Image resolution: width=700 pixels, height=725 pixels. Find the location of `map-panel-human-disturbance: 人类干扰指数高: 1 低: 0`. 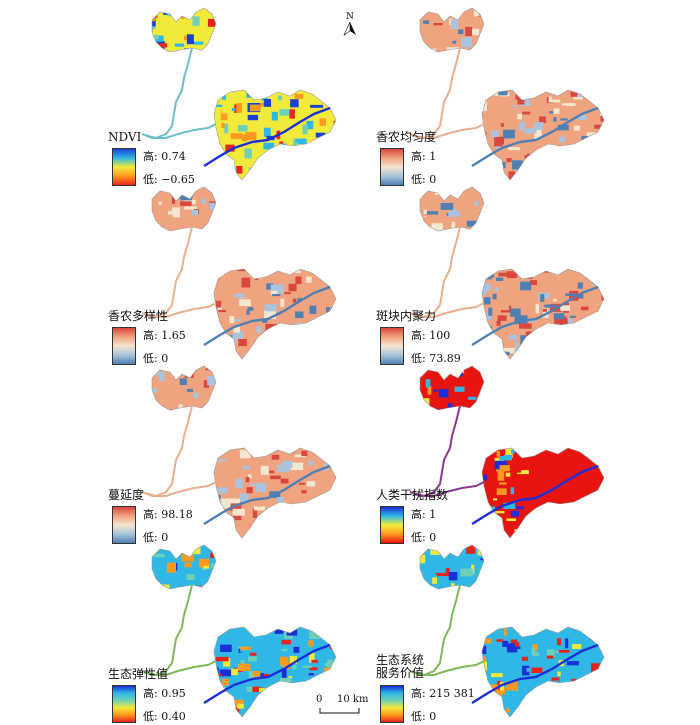

map-panel-human-disturbance: 人类干扰指数高: 1 低: 0 is located at coordinates (491, 453).